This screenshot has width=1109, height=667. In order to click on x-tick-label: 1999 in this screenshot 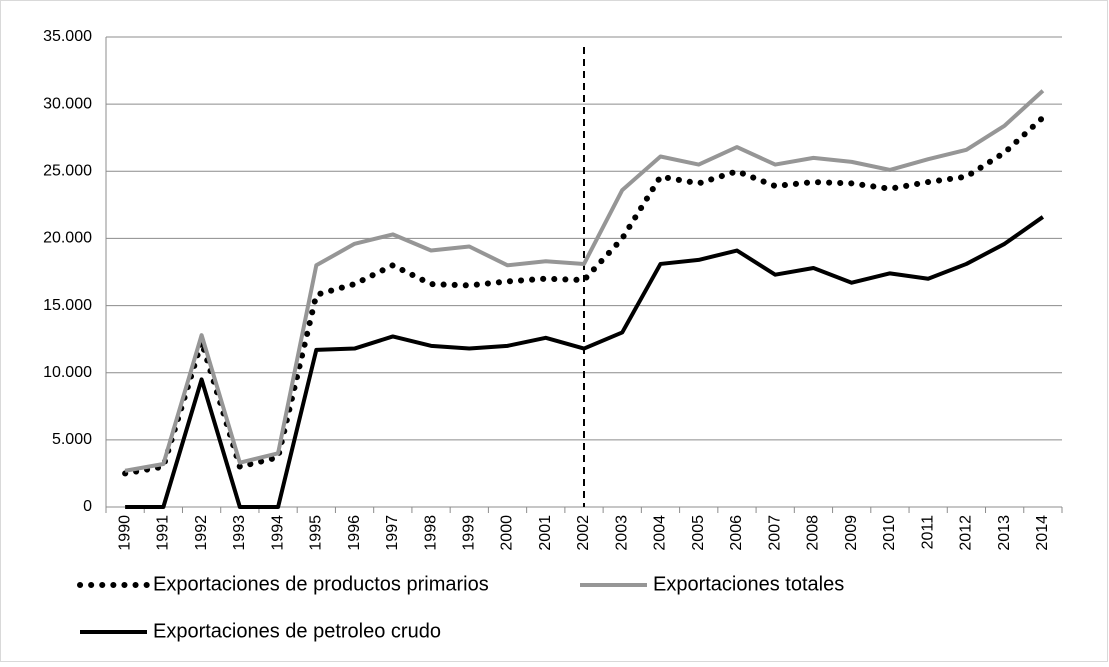, I will do `click(468, 533)`.